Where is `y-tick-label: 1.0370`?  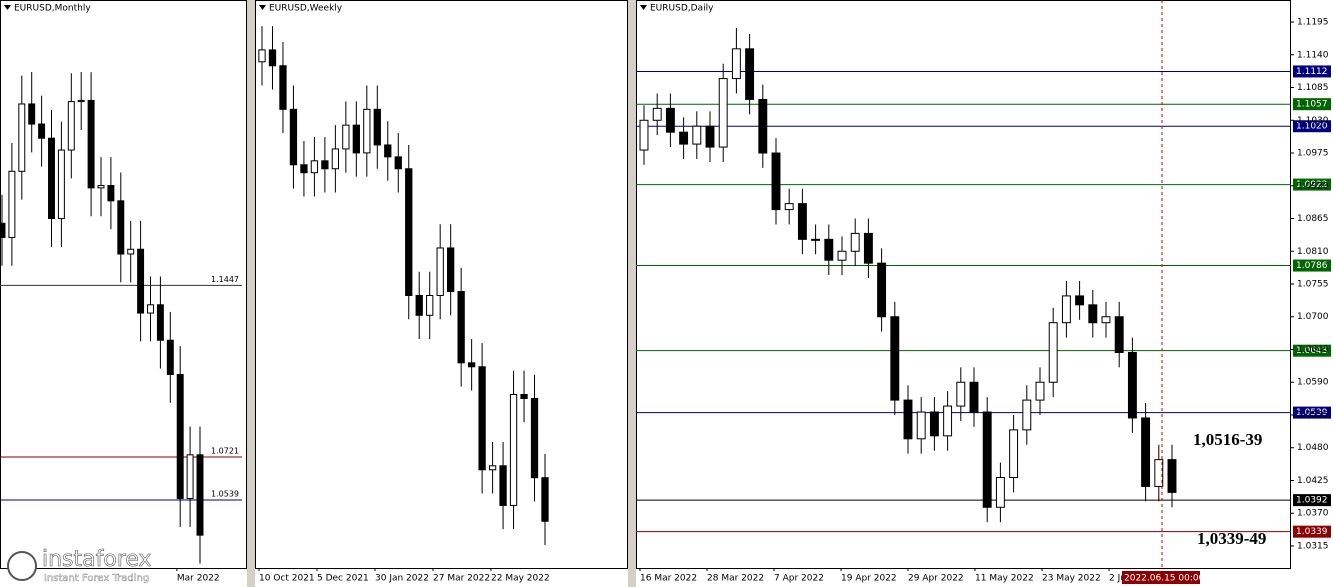
y-tick-label: 1.0370 is located at coordinates (1313, 514).